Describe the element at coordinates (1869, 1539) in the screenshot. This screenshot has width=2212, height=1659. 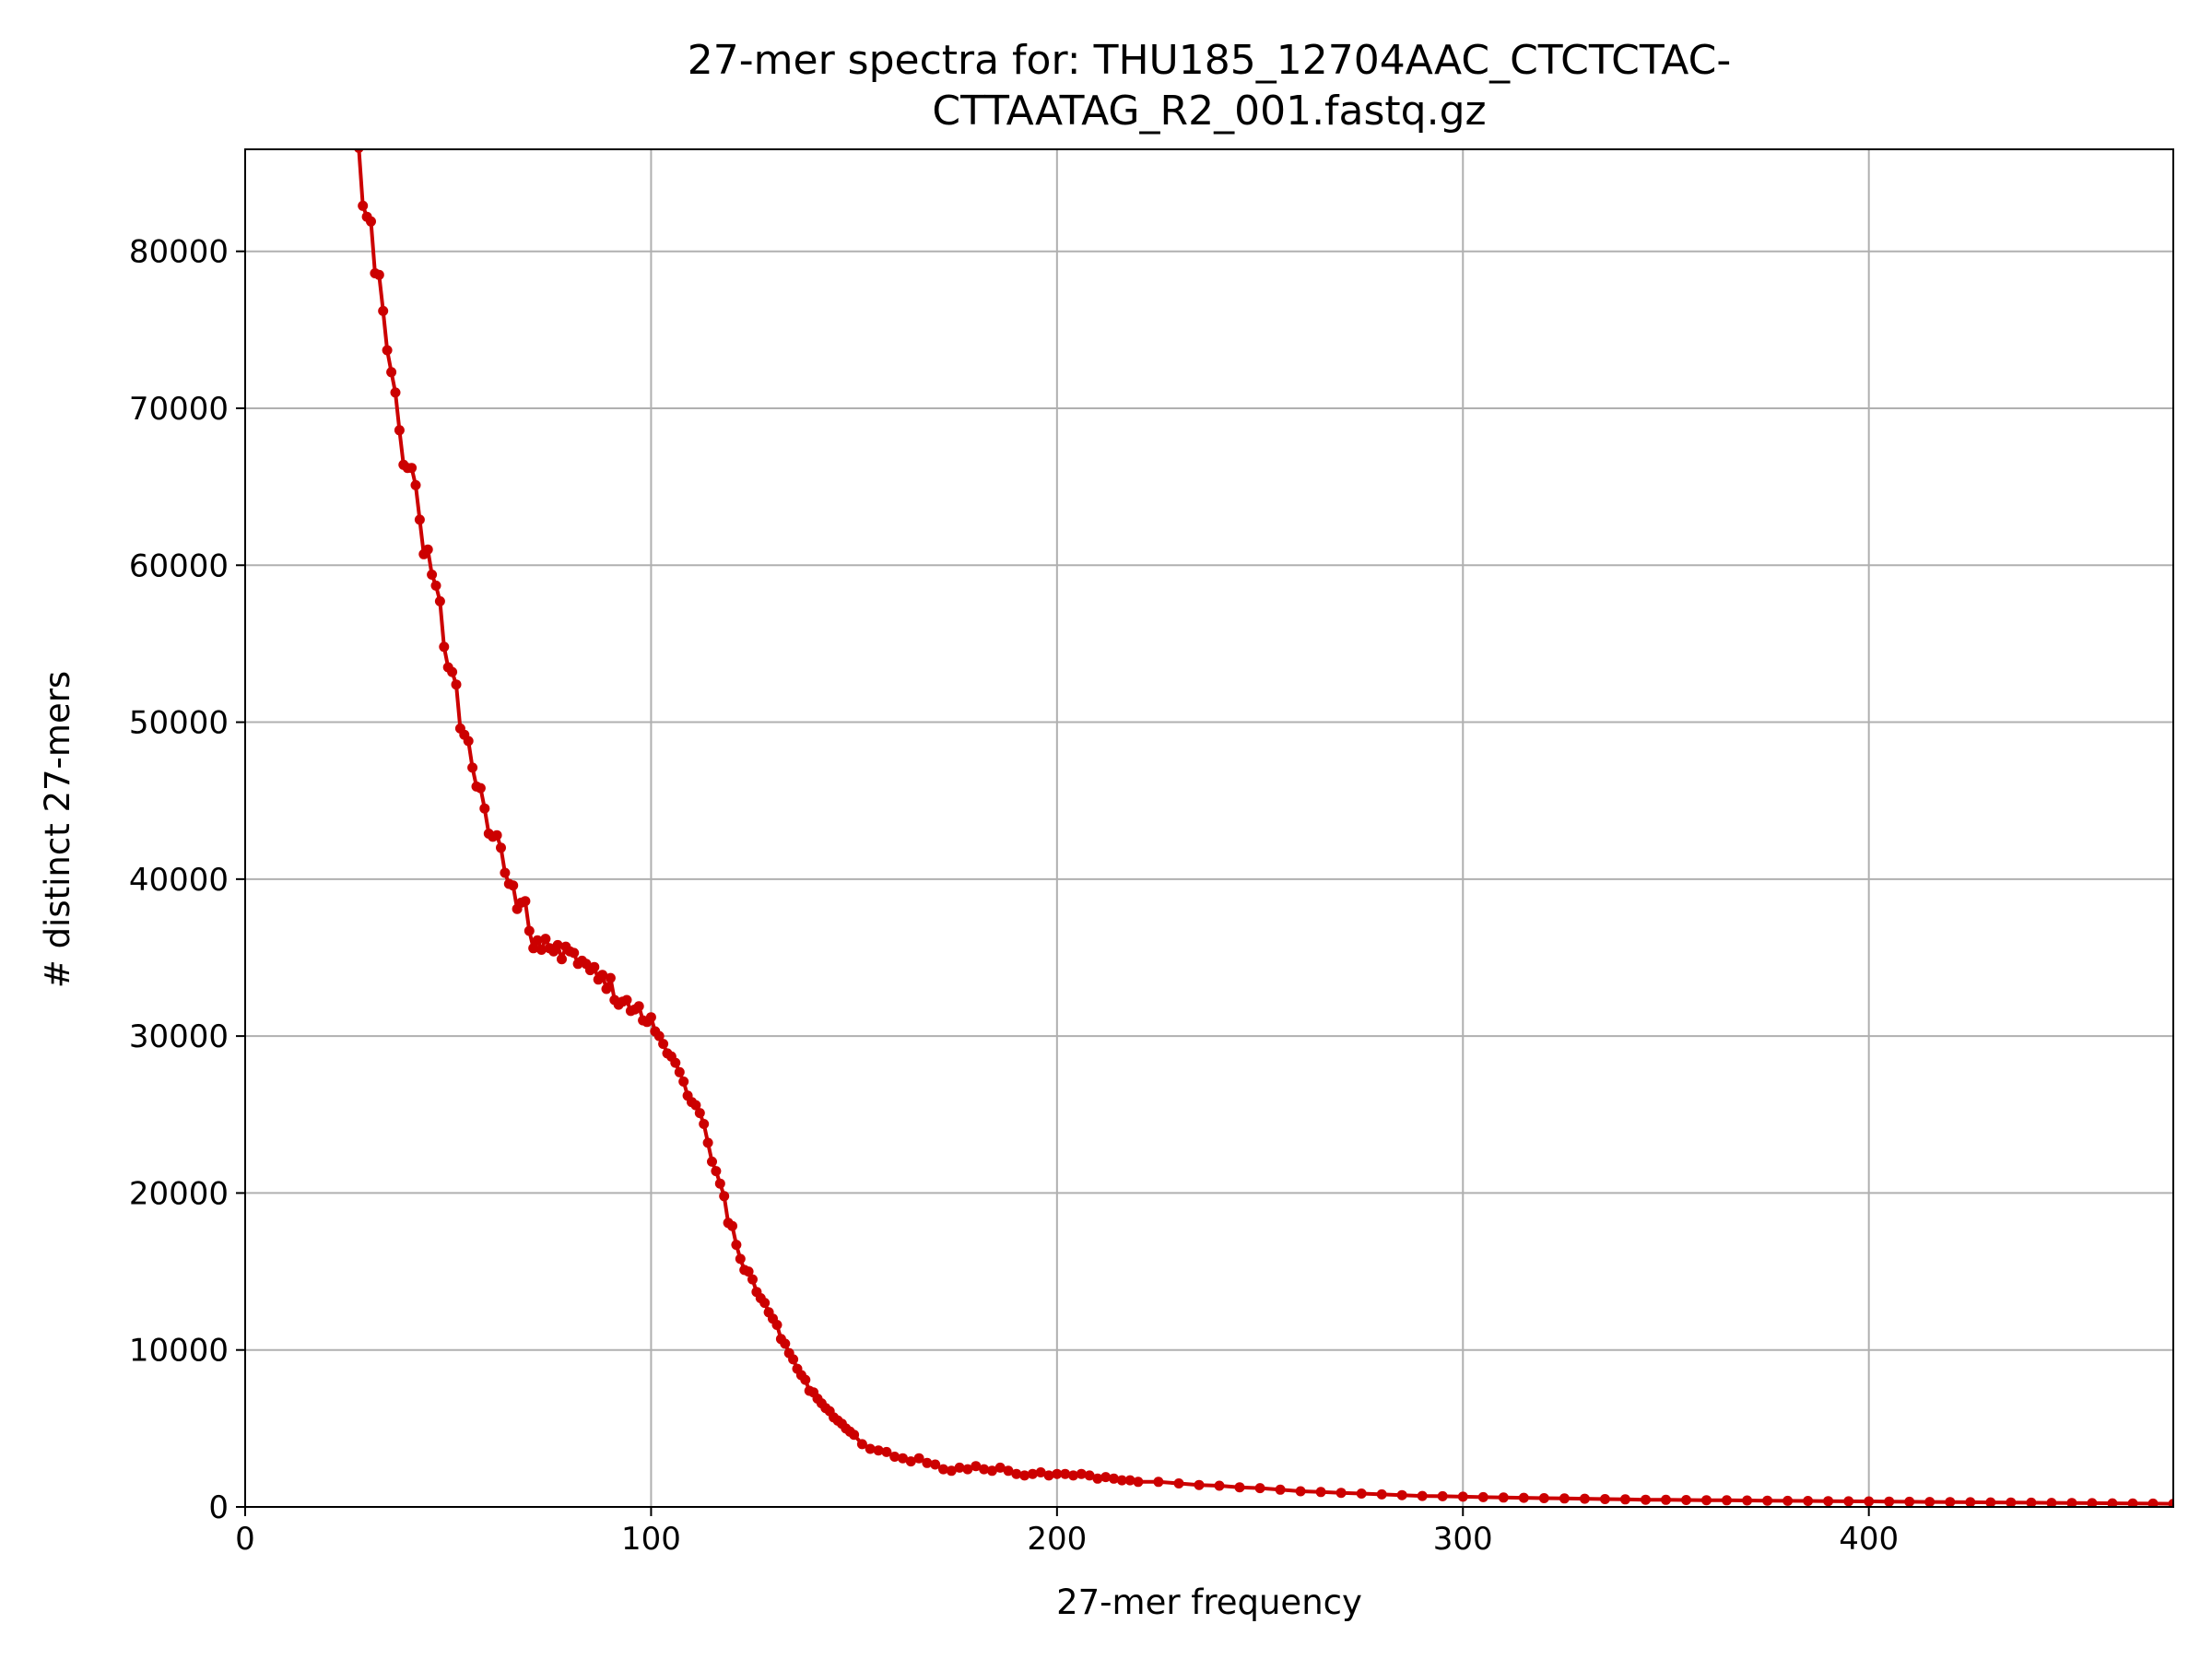
I see `x-tick-label: 400` at that location.